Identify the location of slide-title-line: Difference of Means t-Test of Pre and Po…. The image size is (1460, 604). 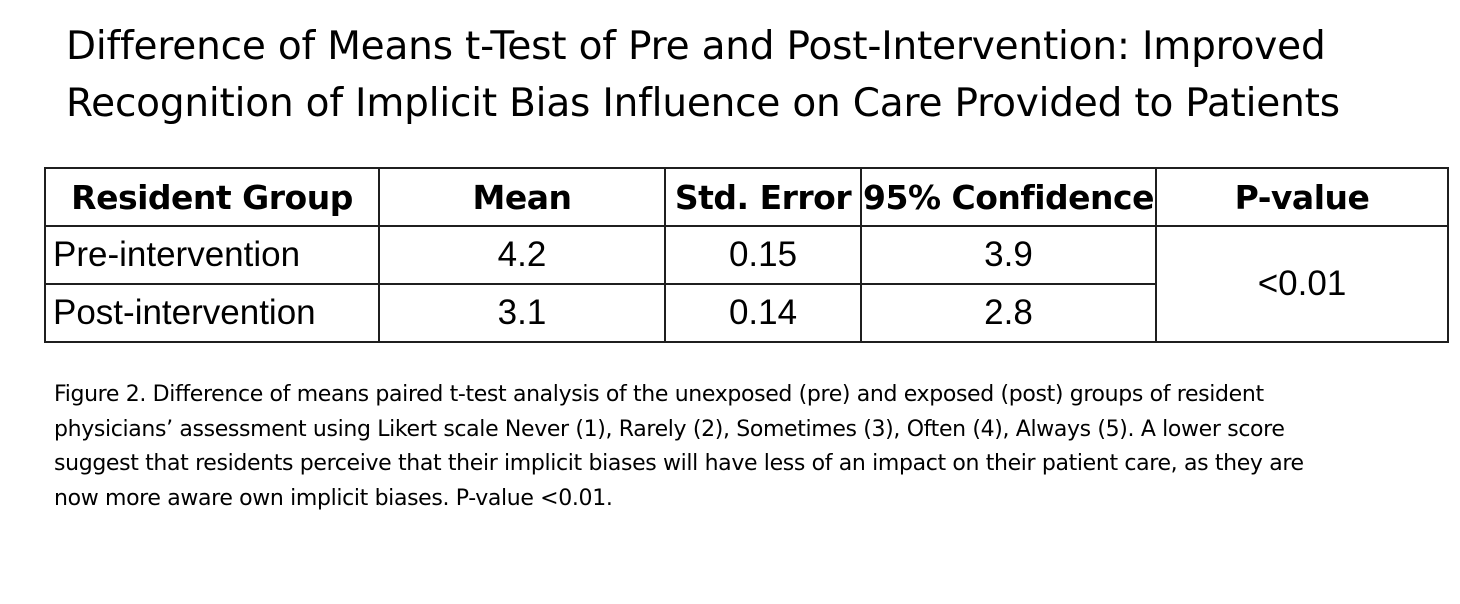
(696, 46).